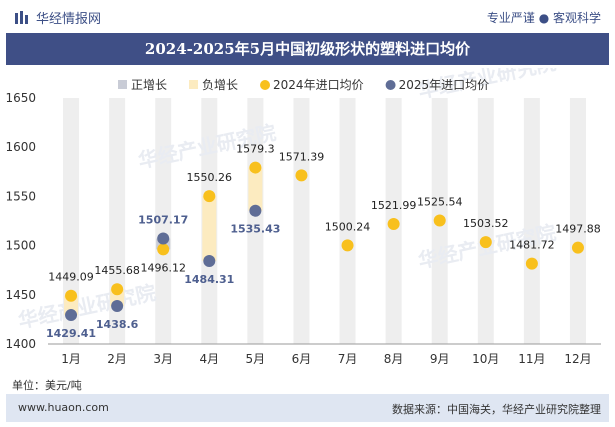 Image resolution: width=615 pixels, height=427 pixels. I want to click on data-label-2025: 1438.6, so click(117, 324).